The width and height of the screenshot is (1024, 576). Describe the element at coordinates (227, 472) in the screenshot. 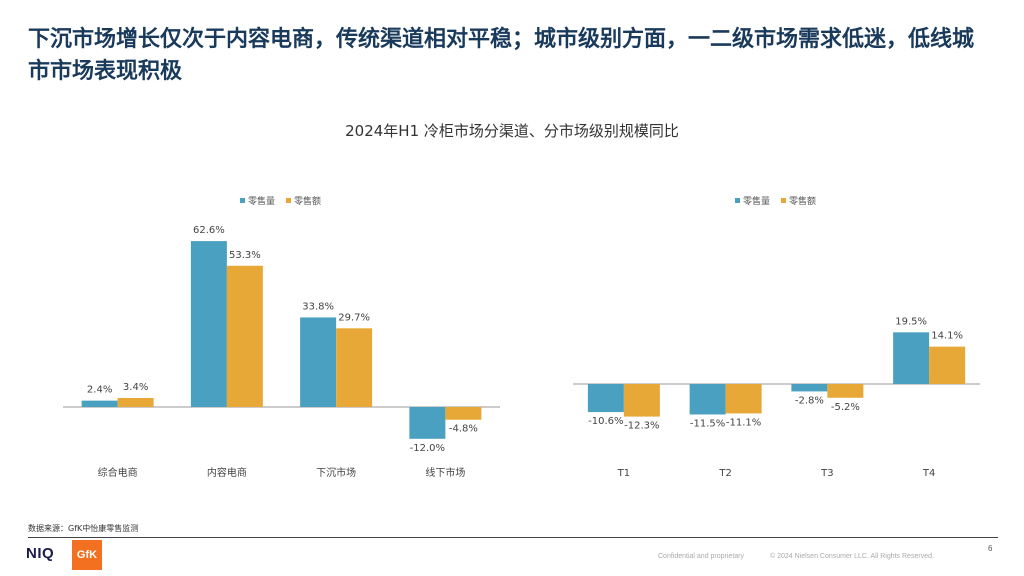

I see `category-label: 内容电商` at that location.